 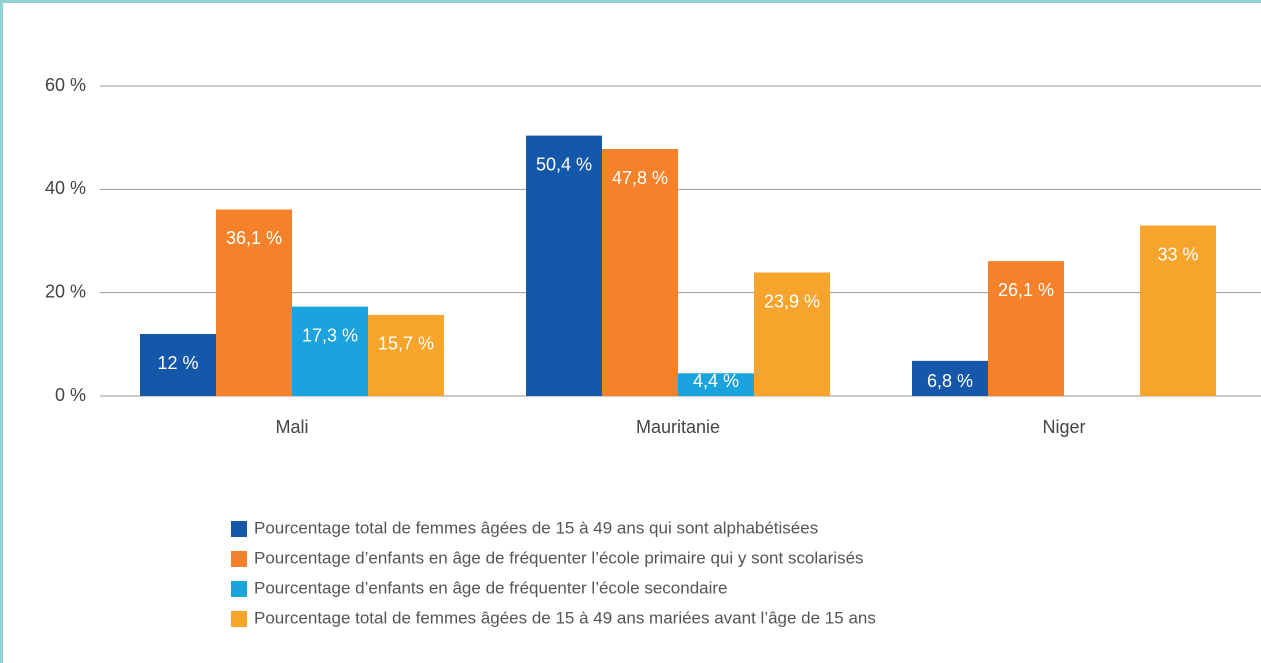 What do you see at coordinates (640, 178) in the screenshot?
I see `value-label: 47,8 %` at bounding box center [640, 178].